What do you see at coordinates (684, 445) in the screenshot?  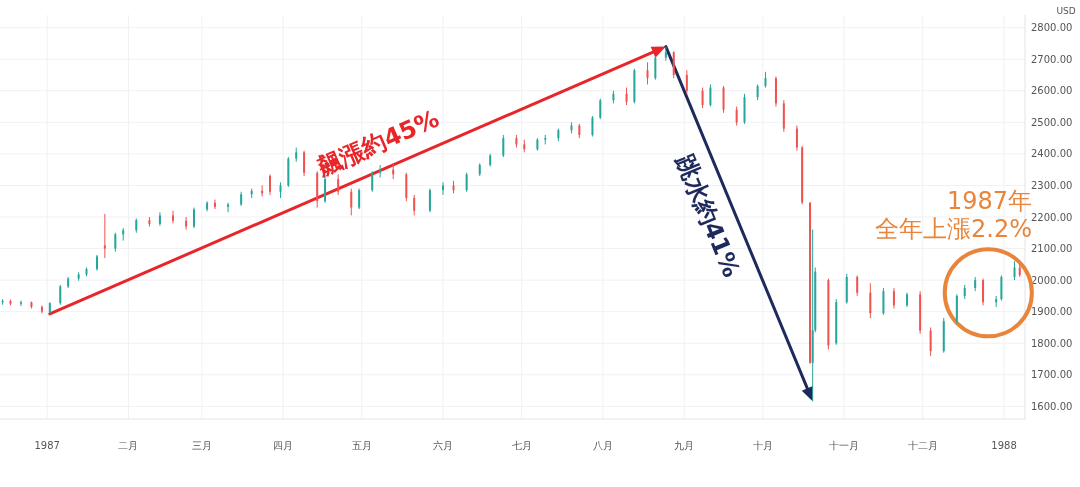 I see `x-tick-label: 九月` at bounding box center [684, 445].